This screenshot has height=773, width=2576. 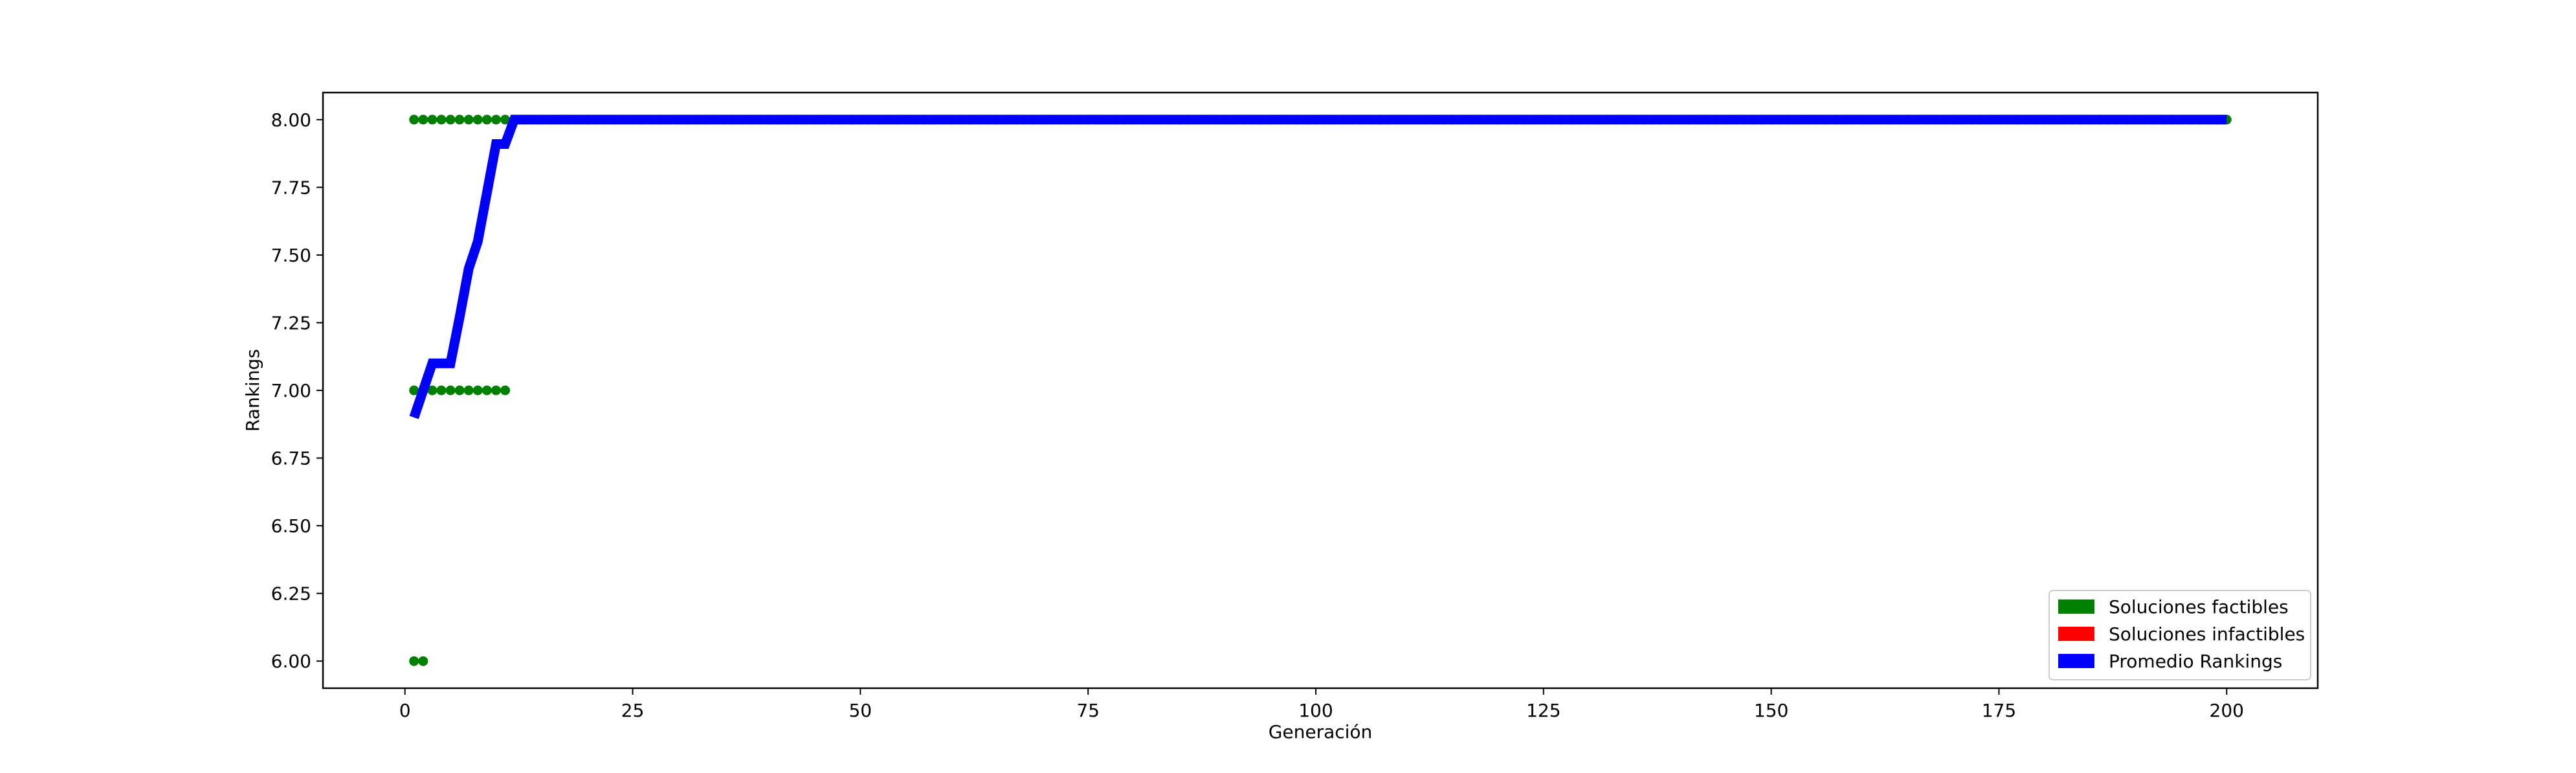 What do you see at coordinates (2227, 710) in the screenshot?
I see `x-tick-label: 200` at bounding box center [2227, 710].